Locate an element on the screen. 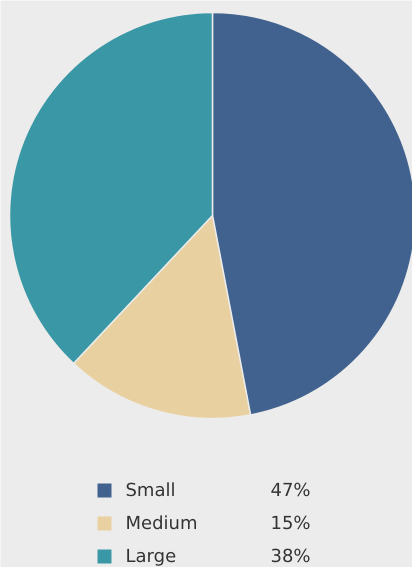 This screenshot has height=567, width=412. data-label: 47% is located at coordinates (290, 490).